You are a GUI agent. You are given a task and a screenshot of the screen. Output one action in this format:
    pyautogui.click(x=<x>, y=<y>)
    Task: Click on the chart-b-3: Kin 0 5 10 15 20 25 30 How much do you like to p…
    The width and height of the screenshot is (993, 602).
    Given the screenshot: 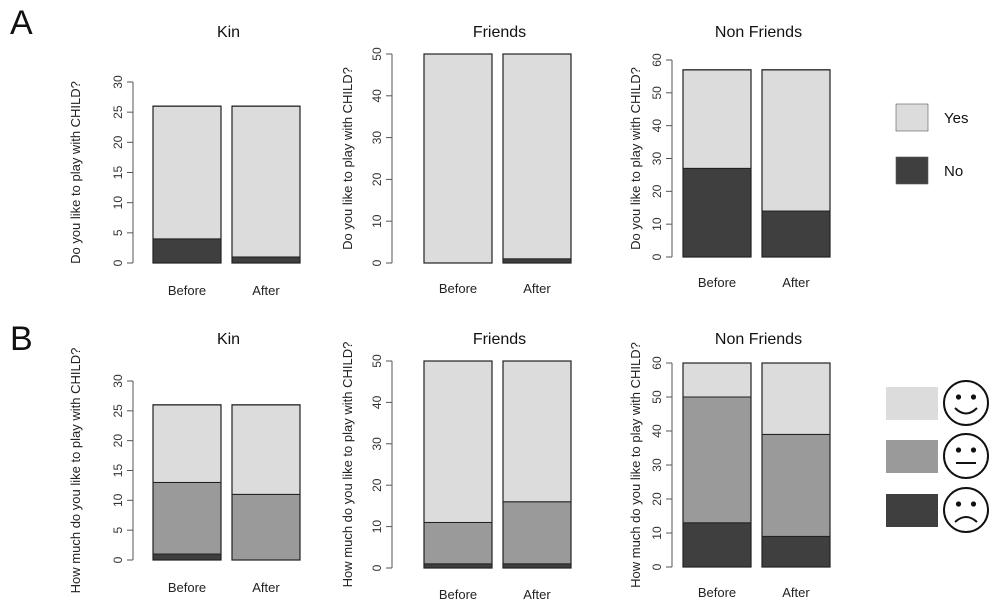 What is the action you would take?
    pyautogui.click(x=184, y=463)
    